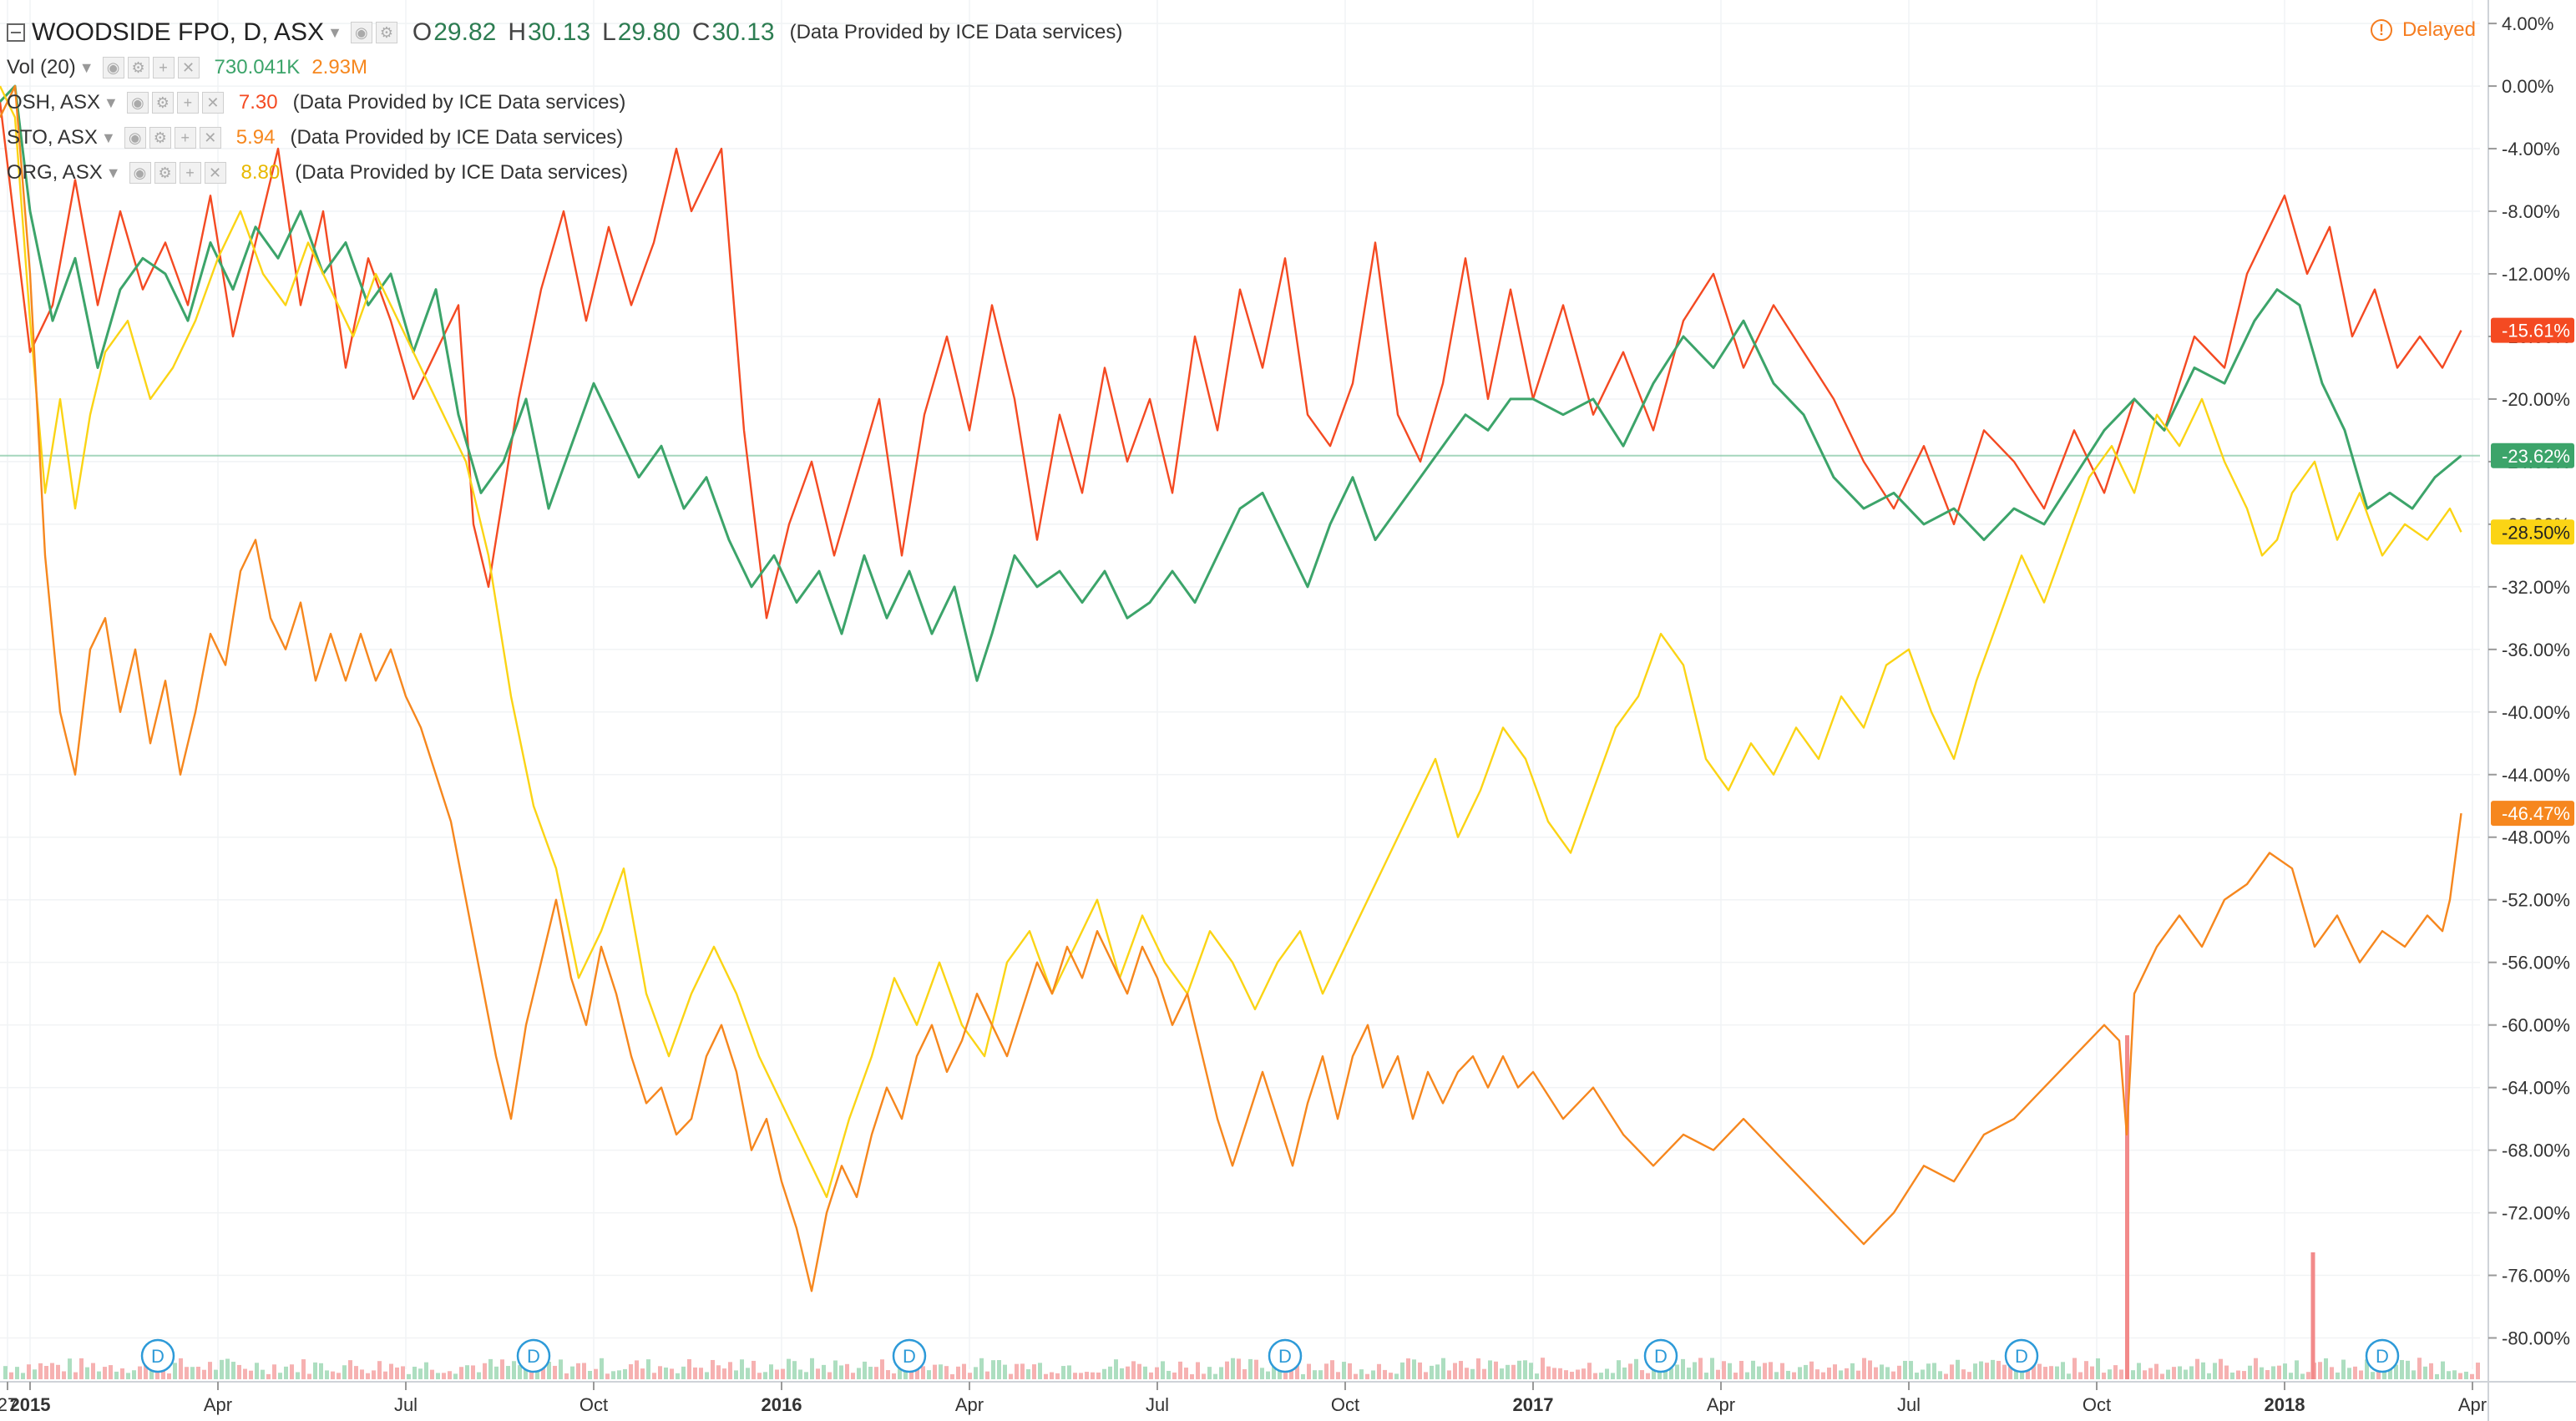  Describe the element at coordinates (41, 67) in the screenshot. I see `volume-label: Vol (20)` at that location.